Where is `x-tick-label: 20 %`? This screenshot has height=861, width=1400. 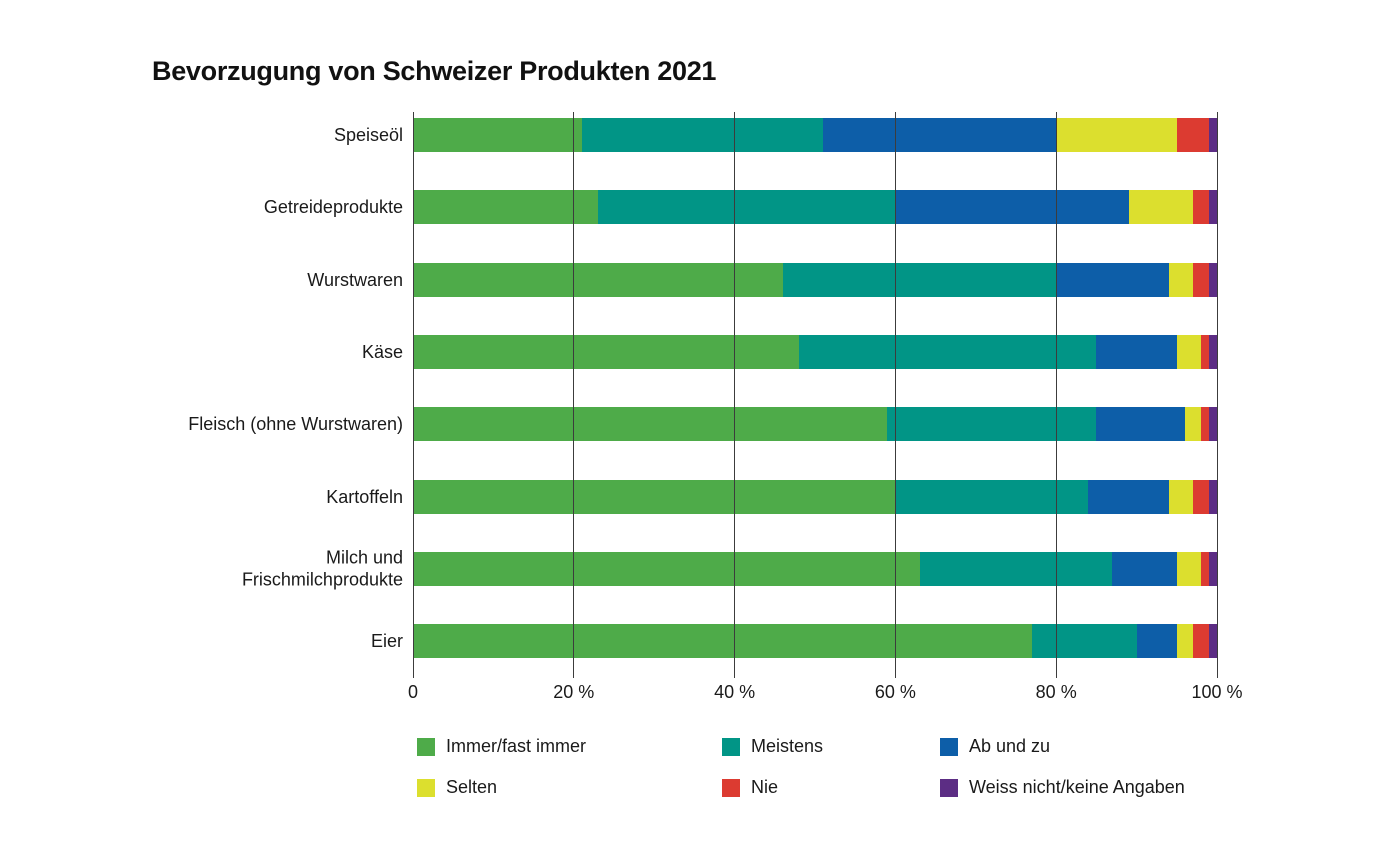
x-tick-label: 20 % is located at coordinates (574, 692).